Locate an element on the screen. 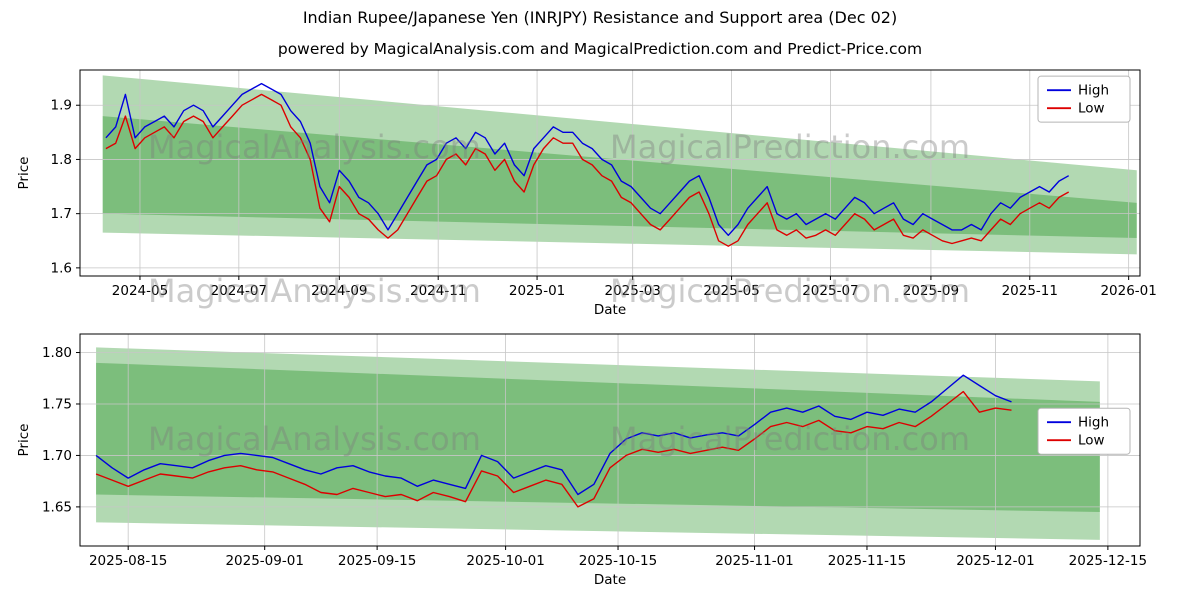 The height and width of the screenshot is (600, 1200). x-tick-label: 2025-09 is located at coordinates (931, 291).